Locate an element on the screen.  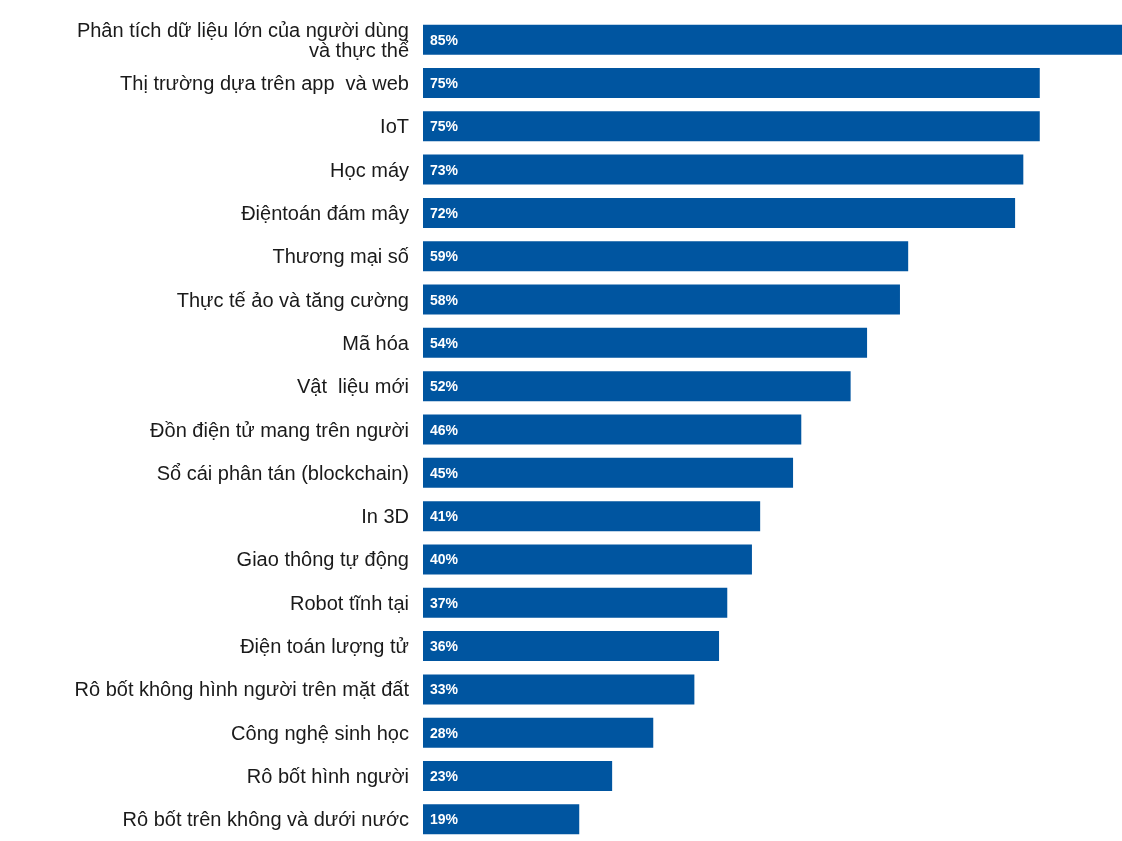
data-label: 73% is located at coordinates (444, 169).